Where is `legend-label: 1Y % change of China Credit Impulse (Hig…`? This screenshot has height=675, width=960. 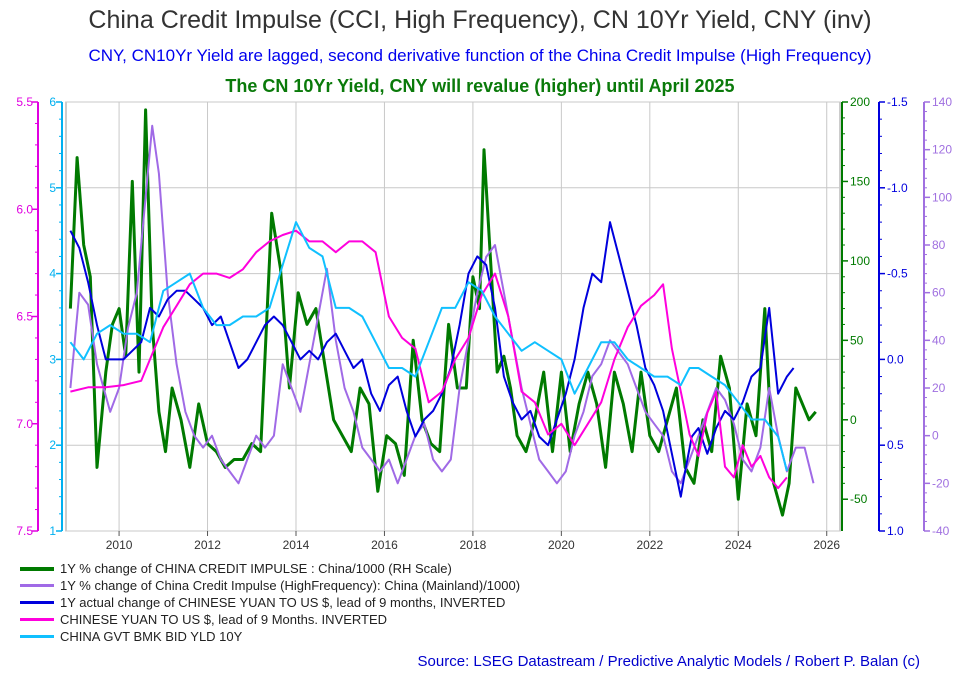
legend-label: 1Y % change of China Credit Impulse (Hig… is located at coordinates (290, 585).